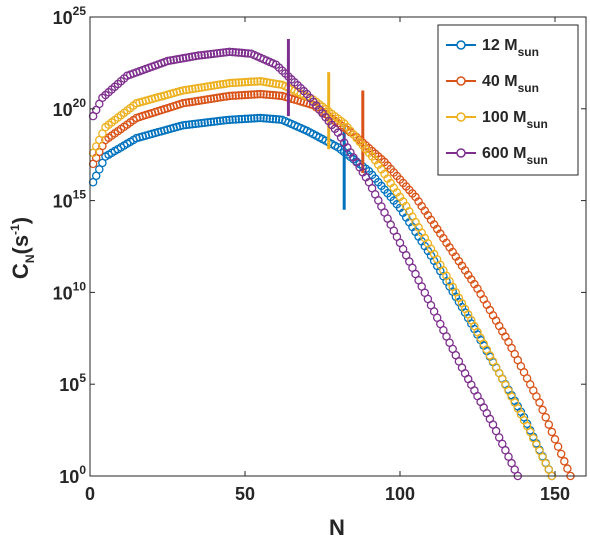 This screenshot has width=590, height=543. Describe the element at coordinates (510, 84) in the screenshot. I see `legend-entry-label: 40 Msun` at that location.